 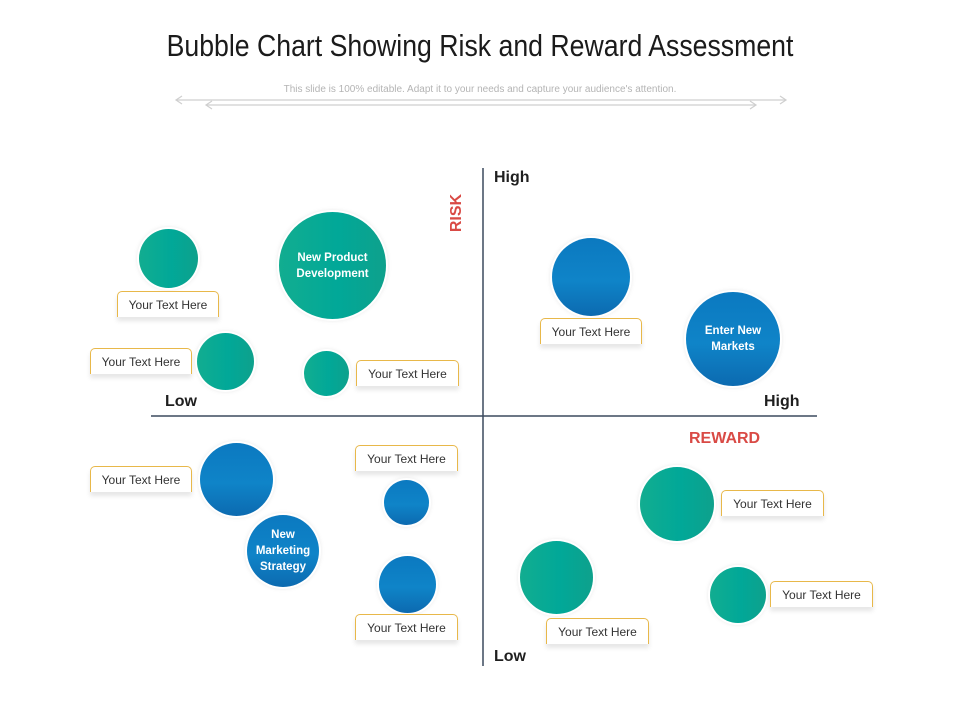 I want to click on bubble-enter-new-markets: Enter New Markets, so click(x=733, y=339).